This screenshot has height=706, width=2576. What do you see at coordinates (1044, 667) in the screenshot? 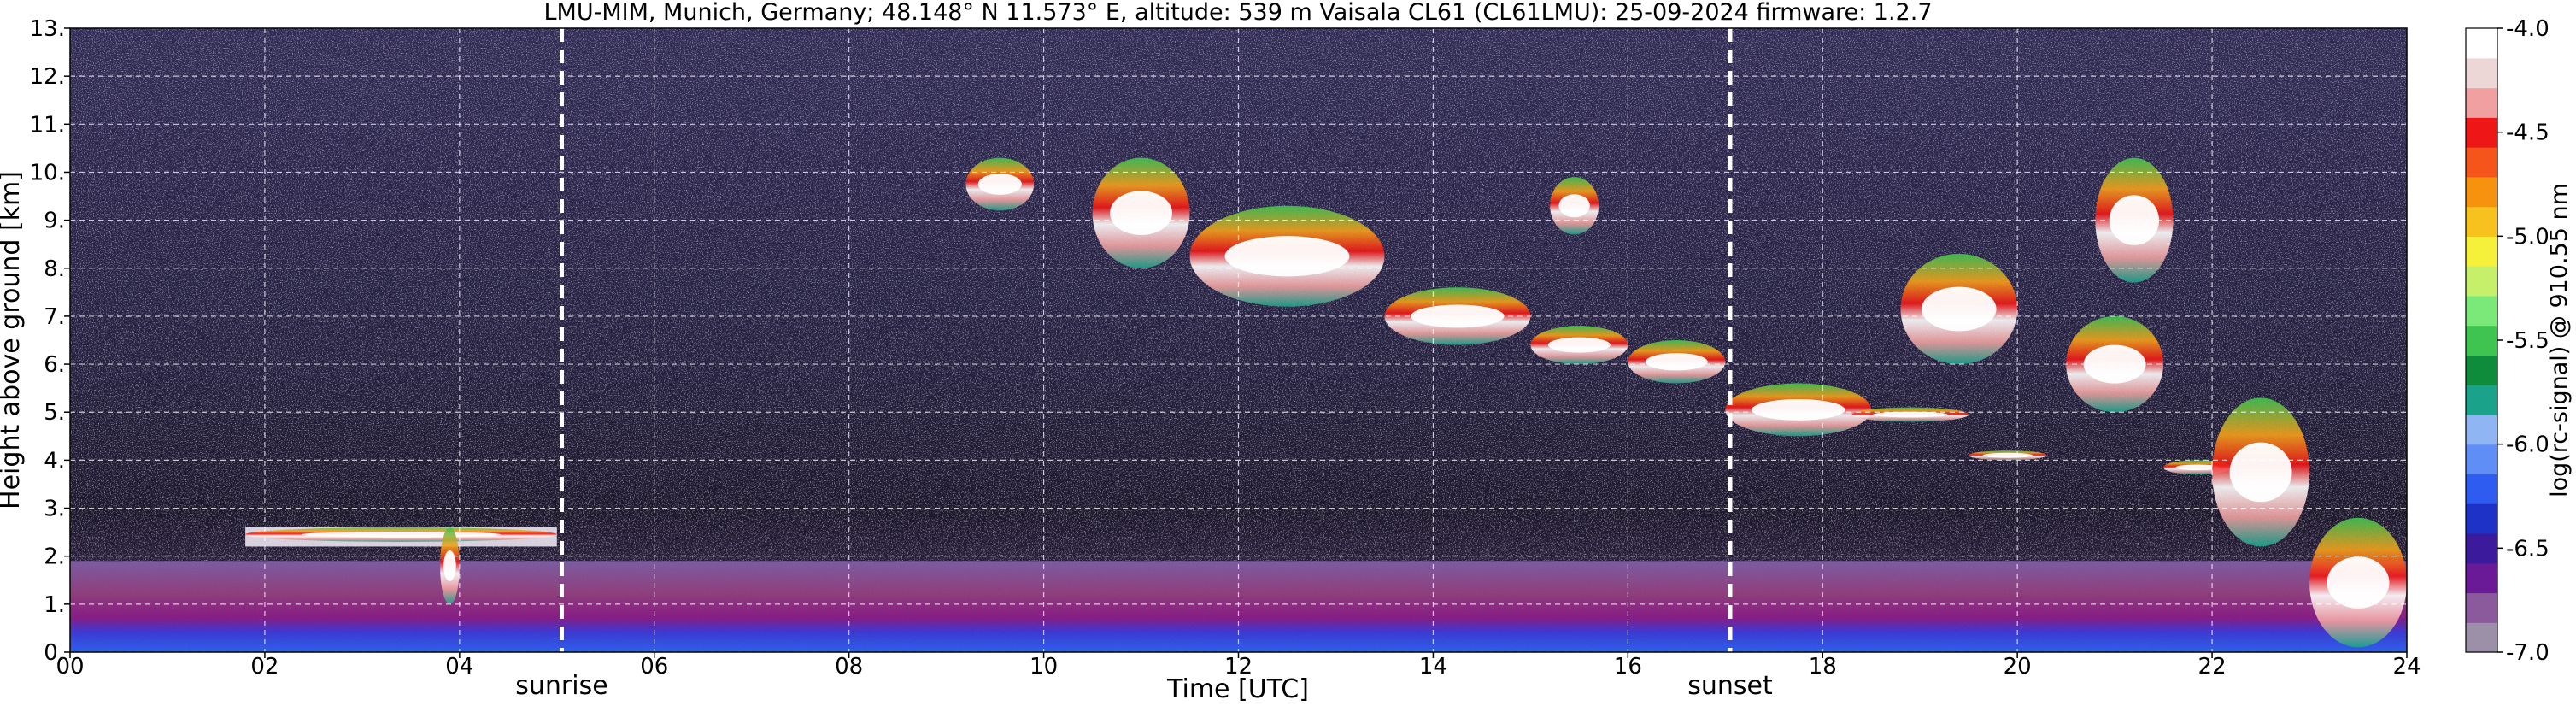
I see `x-tick-label: 10` at bounding box center [1044, 667].